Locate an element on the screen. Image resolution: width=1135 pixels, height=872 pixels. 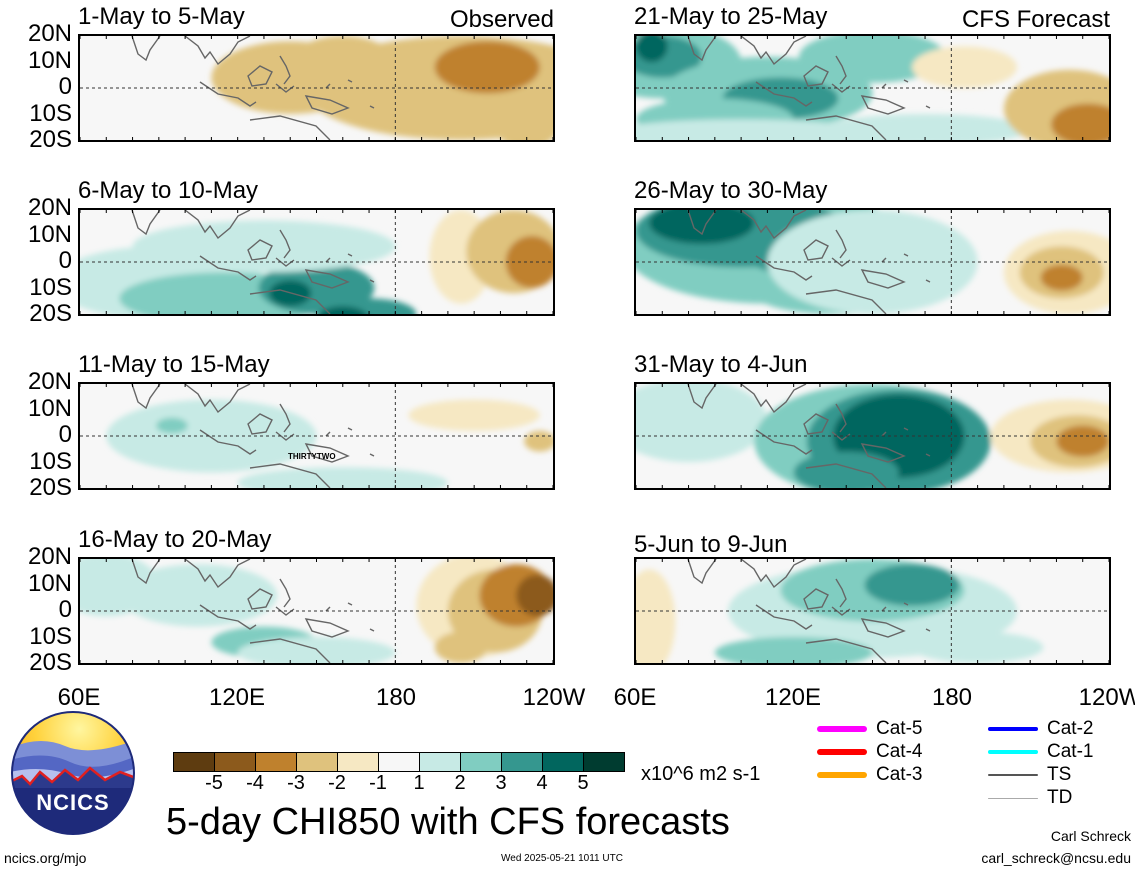
colorbar-label: -3 is located at coordinates (296, 783).